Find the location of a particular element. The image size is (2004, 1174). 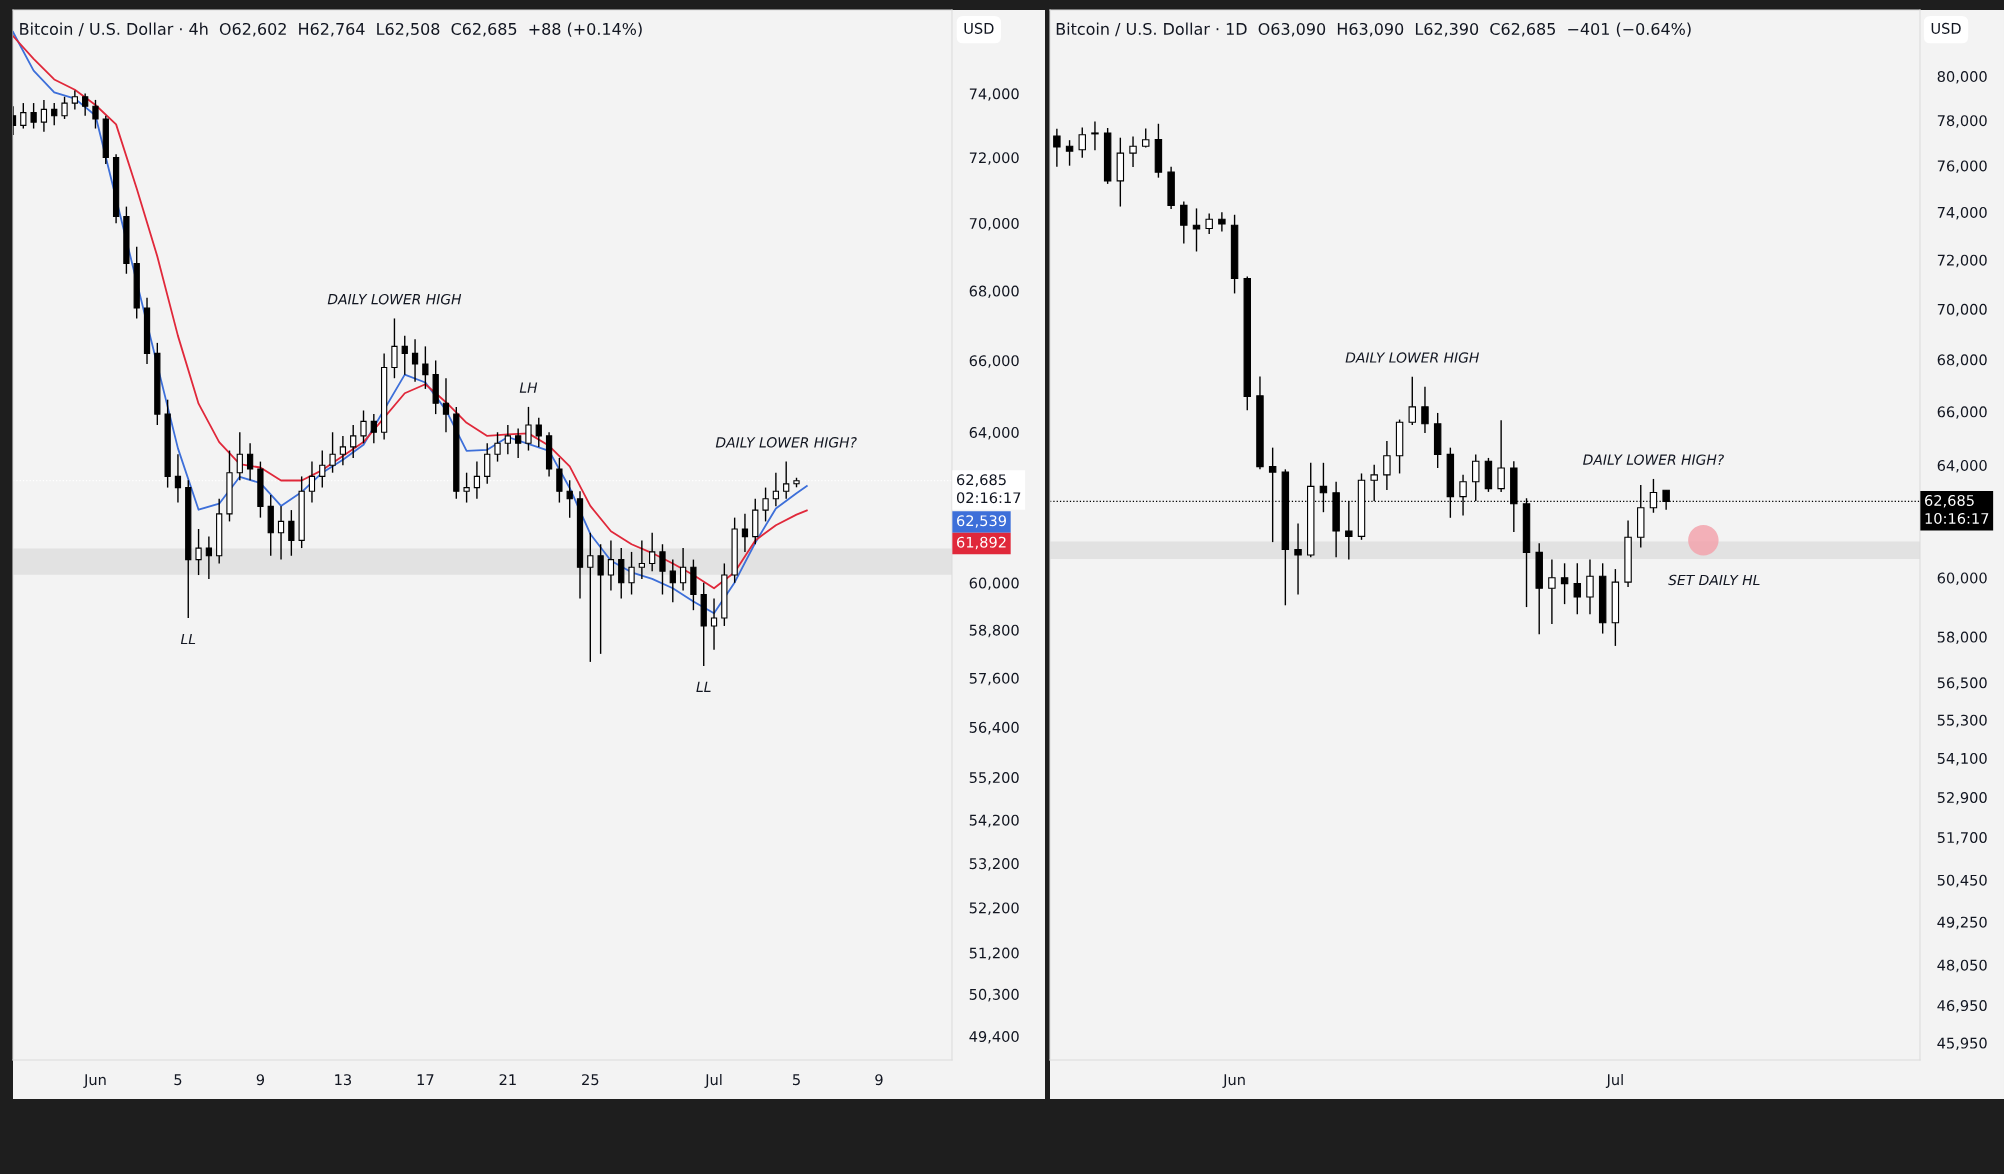

y-tick-label: 53,200 is located at coordinates (994, 864).